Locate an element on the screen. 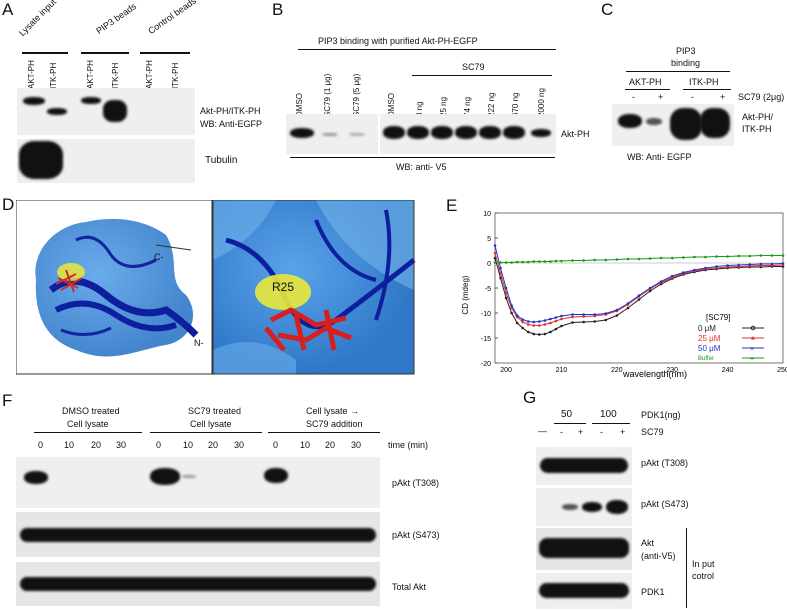  panel-title: binding is located at coordinates (686, 63).